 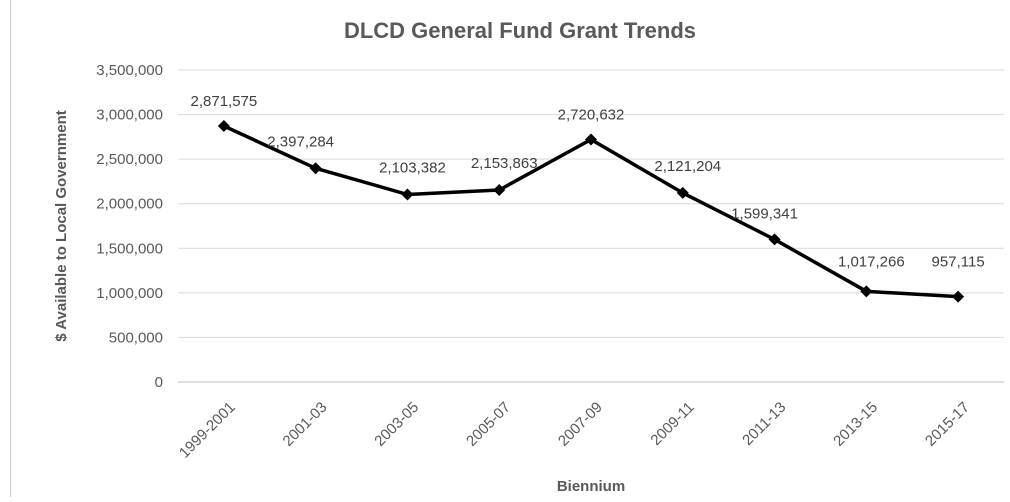 What do you see at coordinates (61, 225) in the screenshot?
I see `y-axis-label: $ Available to Local Government` at bounding box center [61, 225].